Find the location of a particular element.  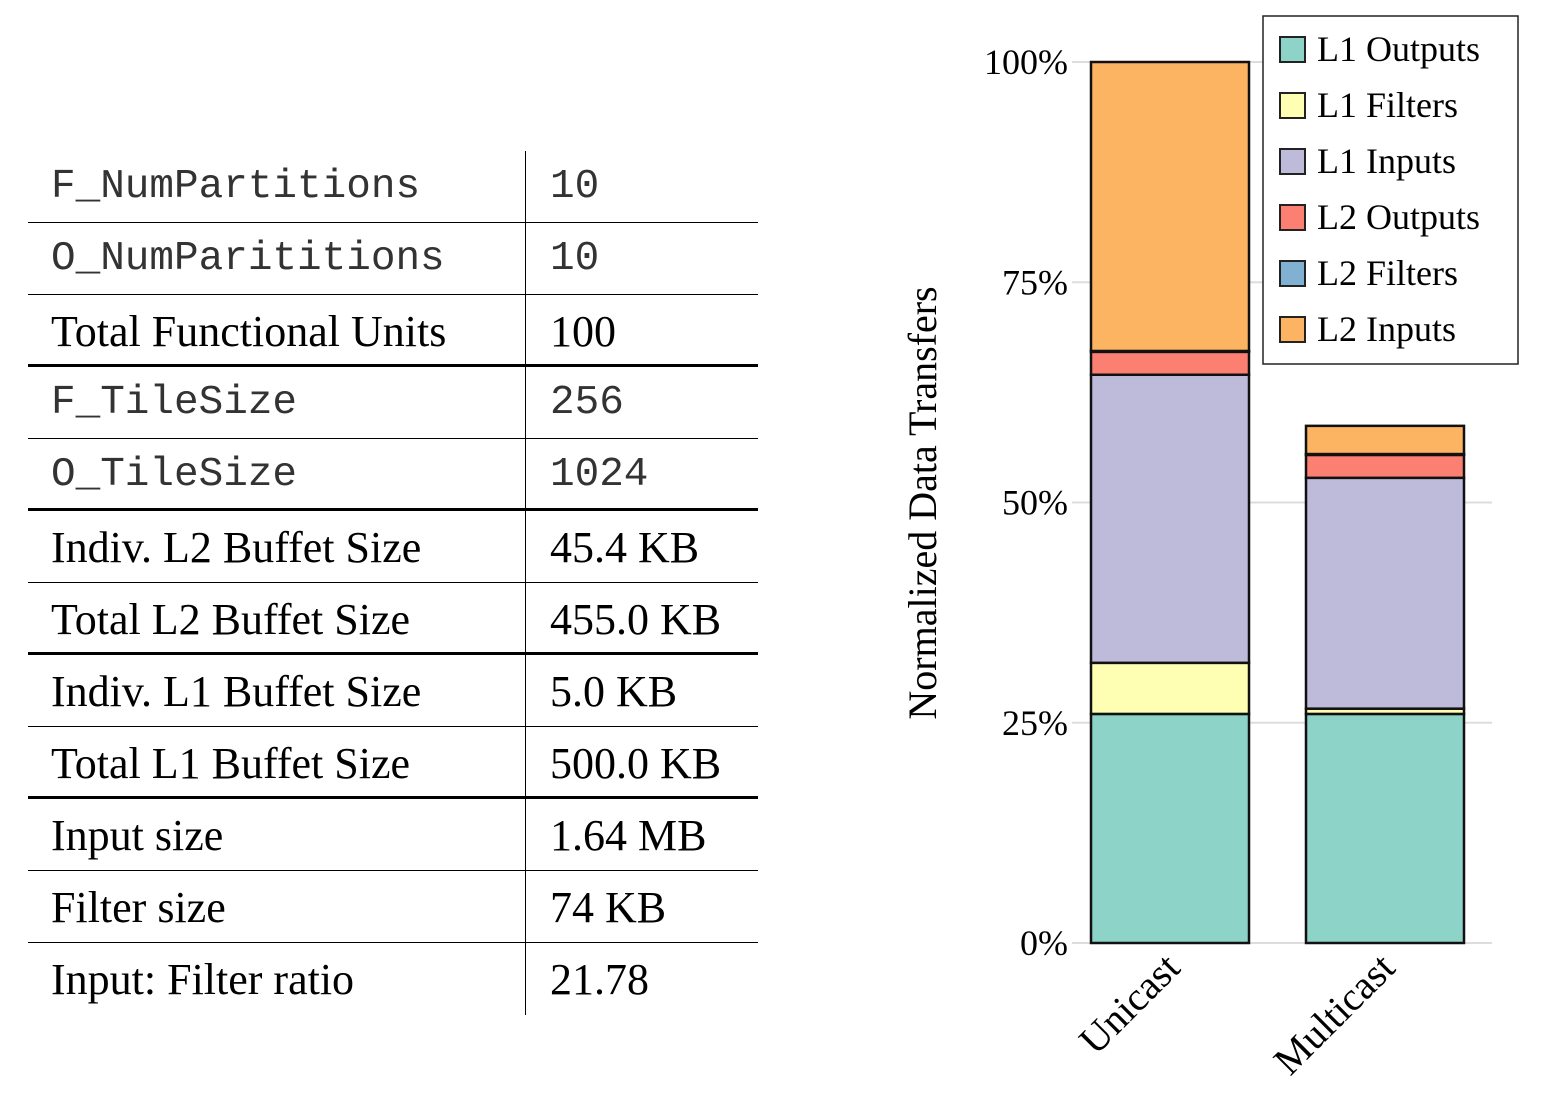

parameter-value: 45.4 KB is located at coordinates (625, 547).